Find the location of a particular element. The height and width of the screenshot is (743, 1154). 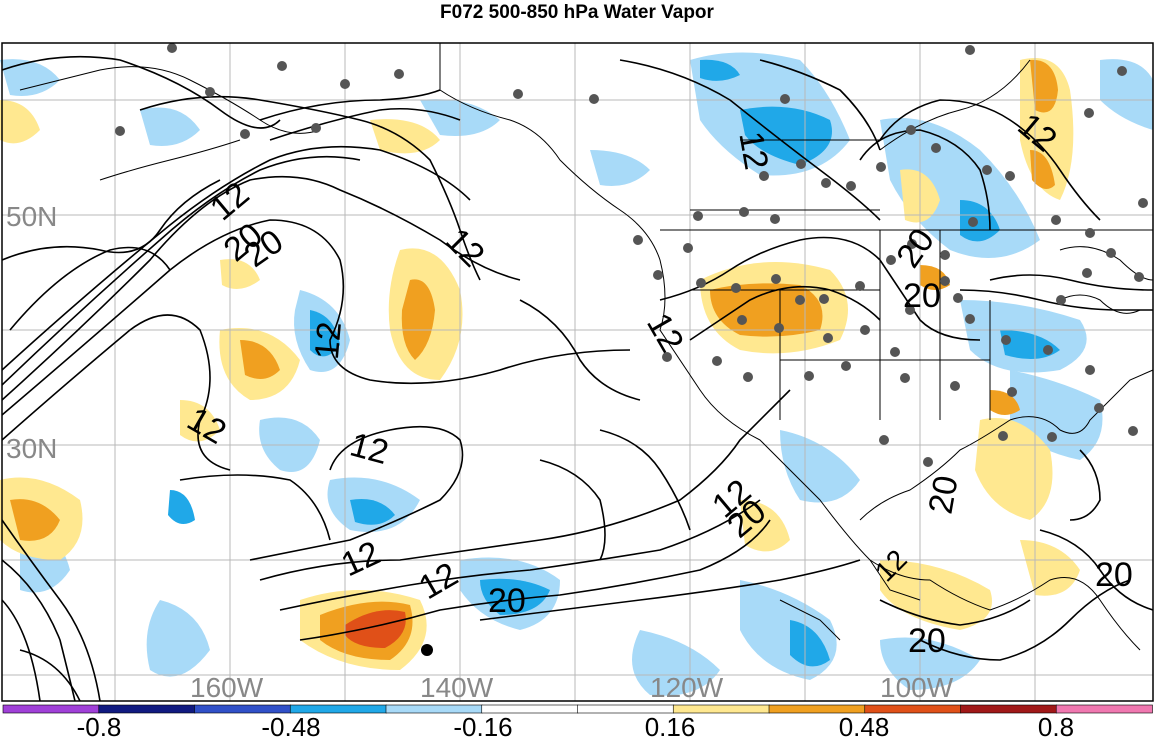

colorbar-tick-label: -0.16 is located at coordinates (483, 727).